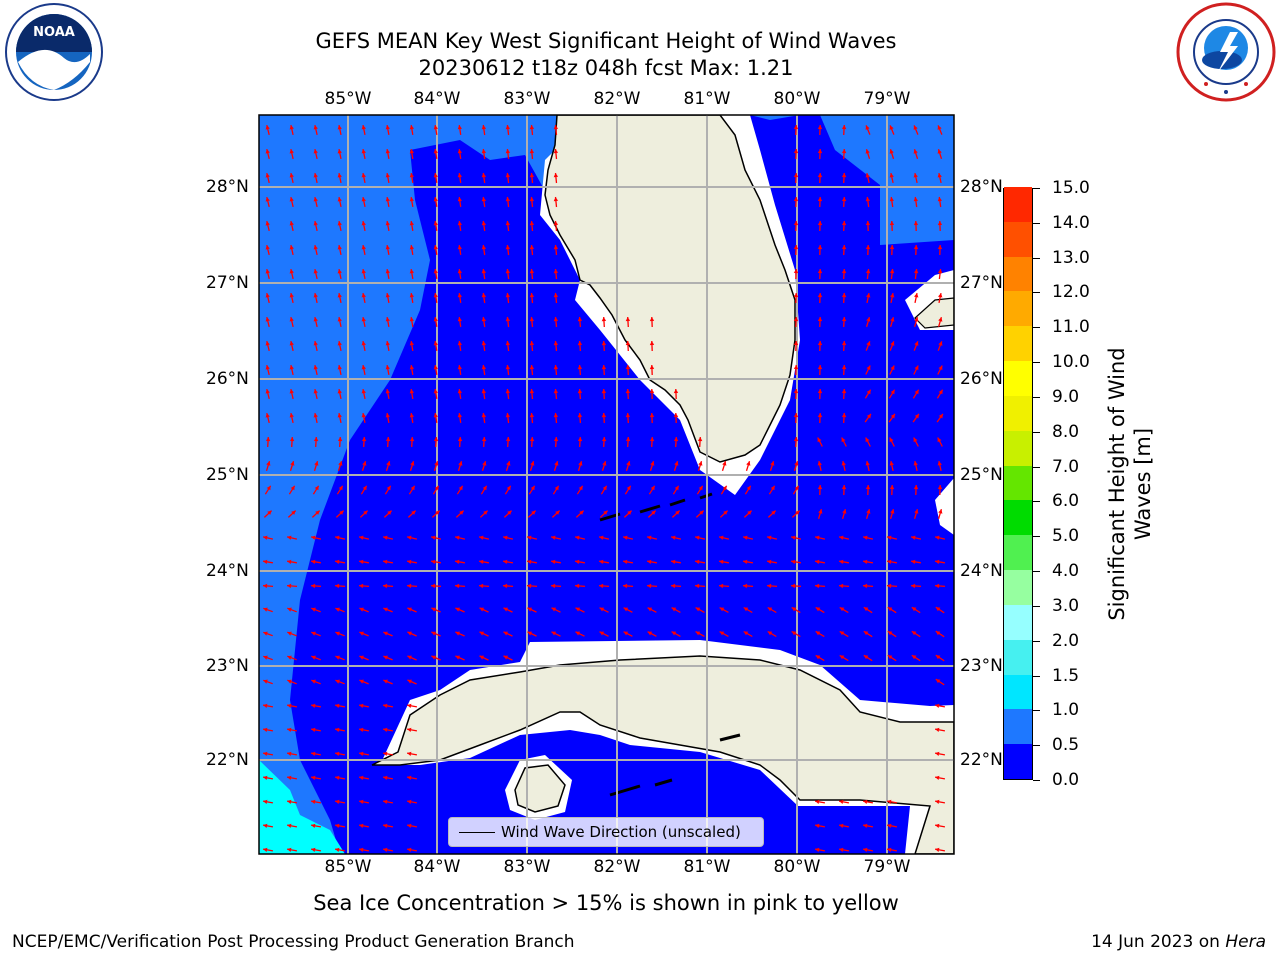 This screenshot has height=960, width=1280. Describe the element at coordinates (1226, 52) in the screenshot. I see `nws-logo` at that location.